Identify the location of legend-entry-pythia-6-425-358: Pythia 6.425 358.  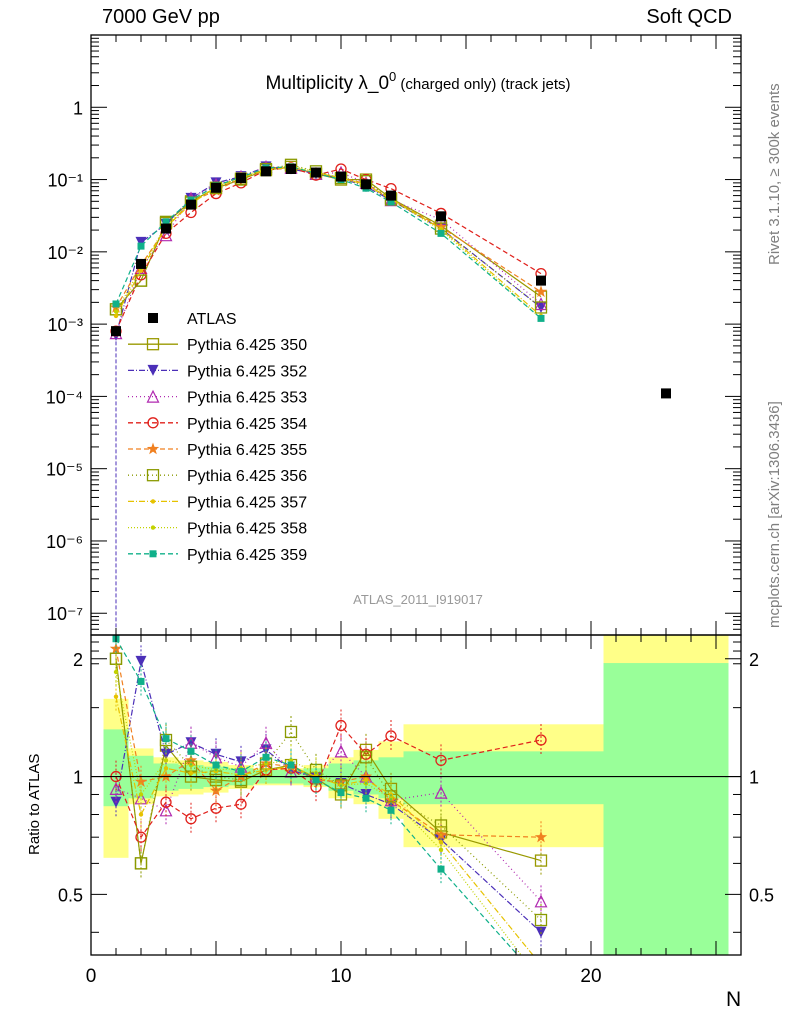
(217, 529).